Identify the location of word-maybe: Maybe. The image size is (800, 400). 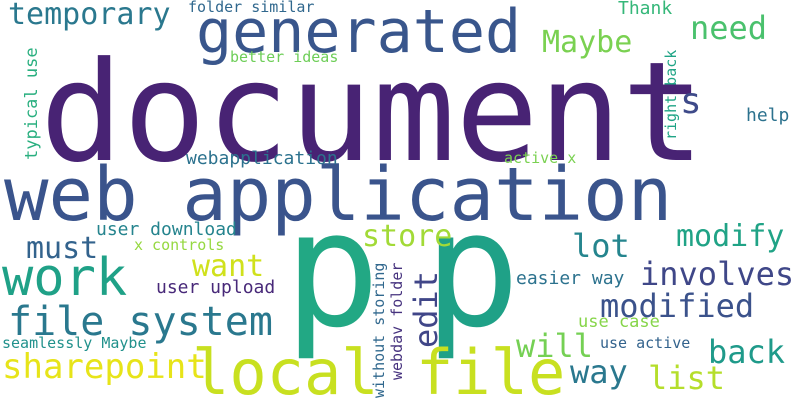
(587, 42).